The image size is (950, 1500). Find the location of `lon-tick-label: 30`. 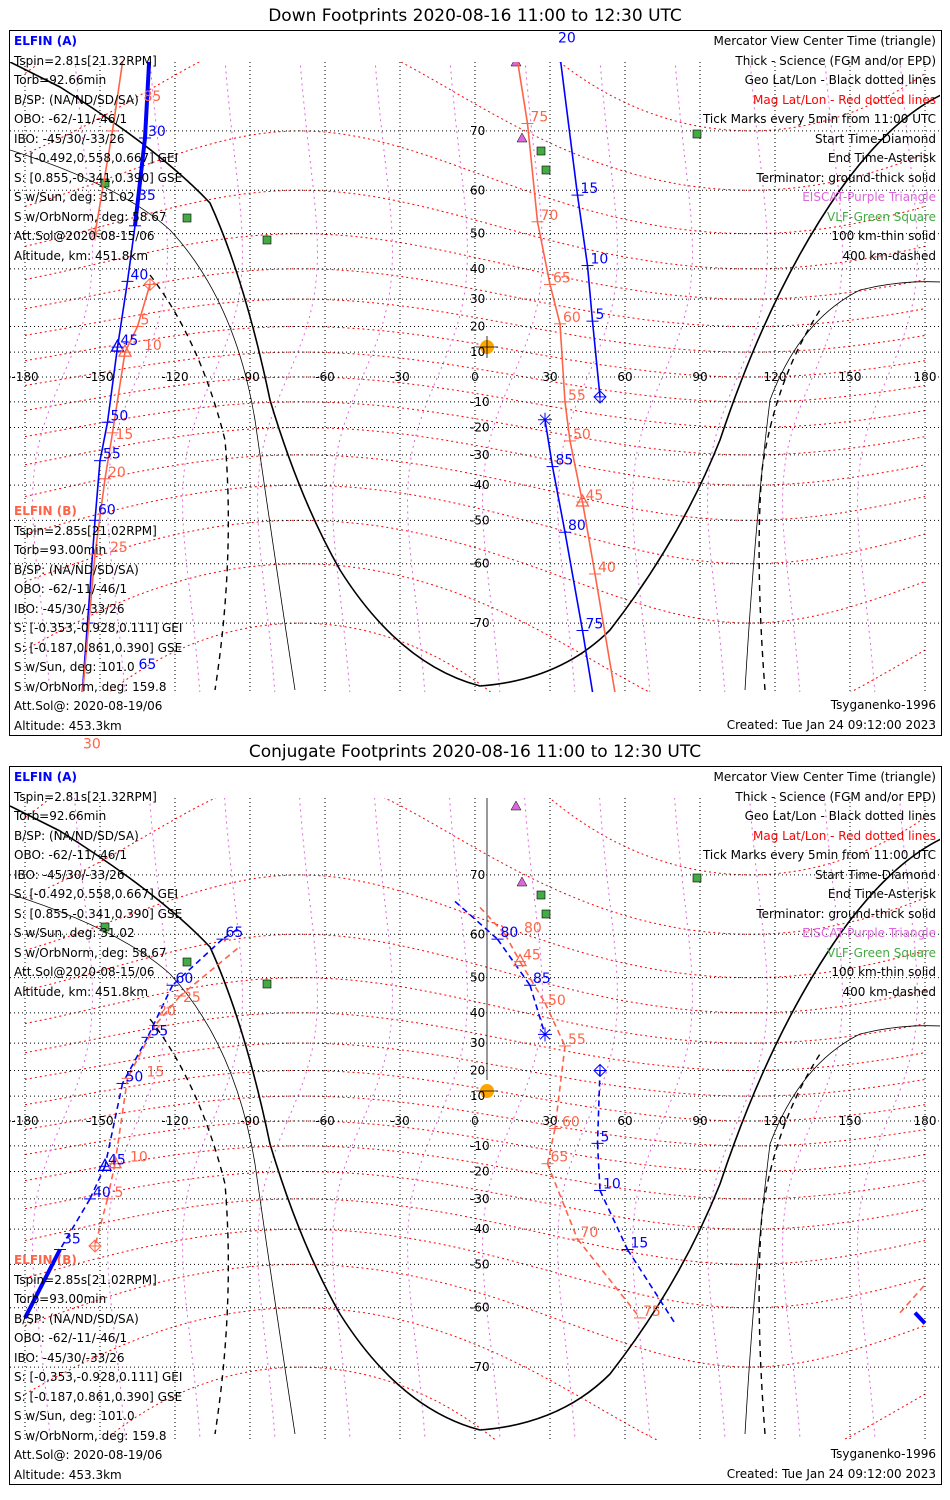

lon-tick-label: 30 is located at coordinates (549, 377).